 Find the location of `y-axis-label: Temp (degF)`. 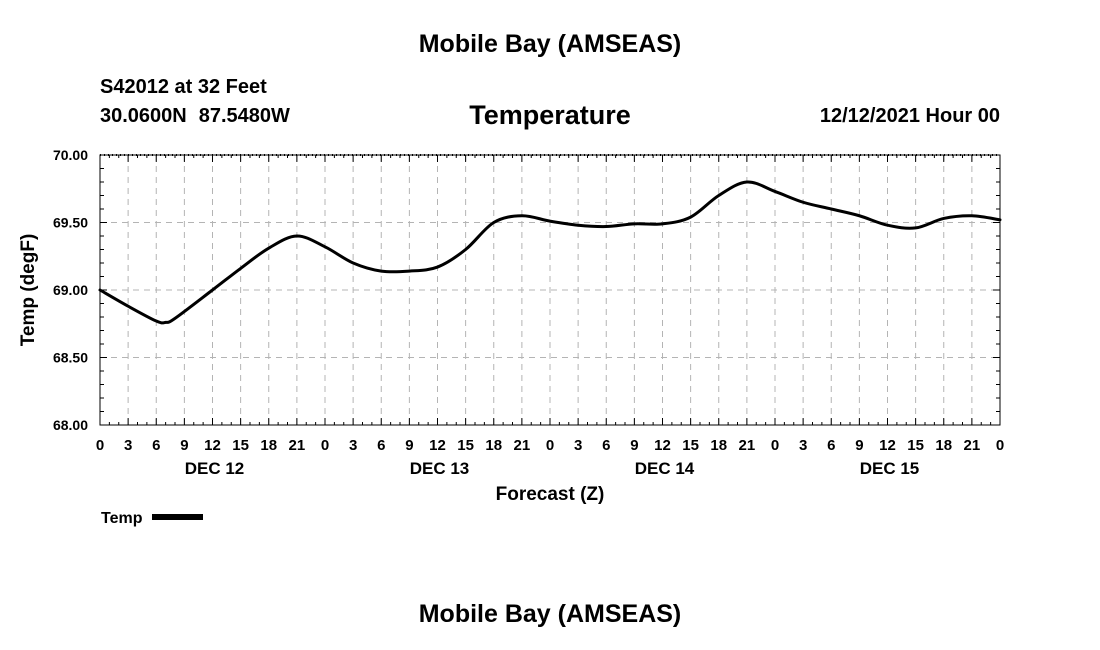

y-axis-label: Temp (degF) is located at coordinates (28, 290).